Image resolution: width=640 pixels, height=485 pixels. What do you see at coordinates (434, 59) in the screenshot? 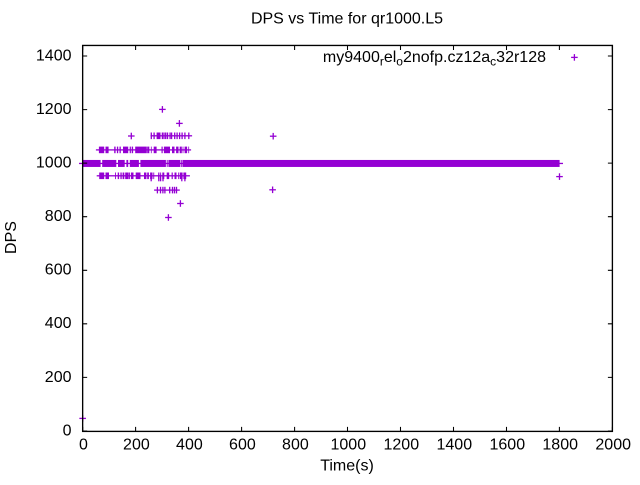
I see `svg-text: my9400relo2nofp.cz12ac32r128` at bounding box center [434, 59].